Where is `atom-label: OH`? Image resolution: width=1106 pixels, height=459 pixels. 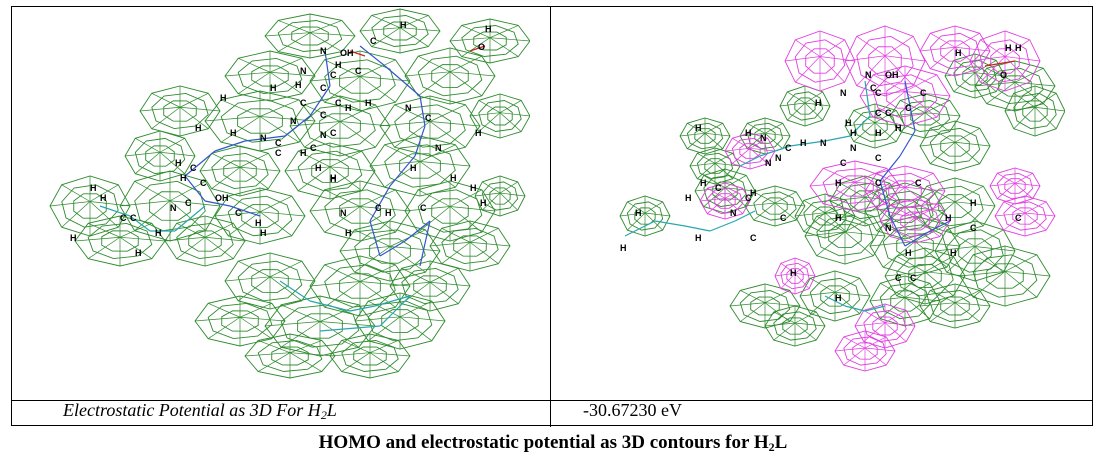
atom-label: OH is located at coordinates (892, 75).